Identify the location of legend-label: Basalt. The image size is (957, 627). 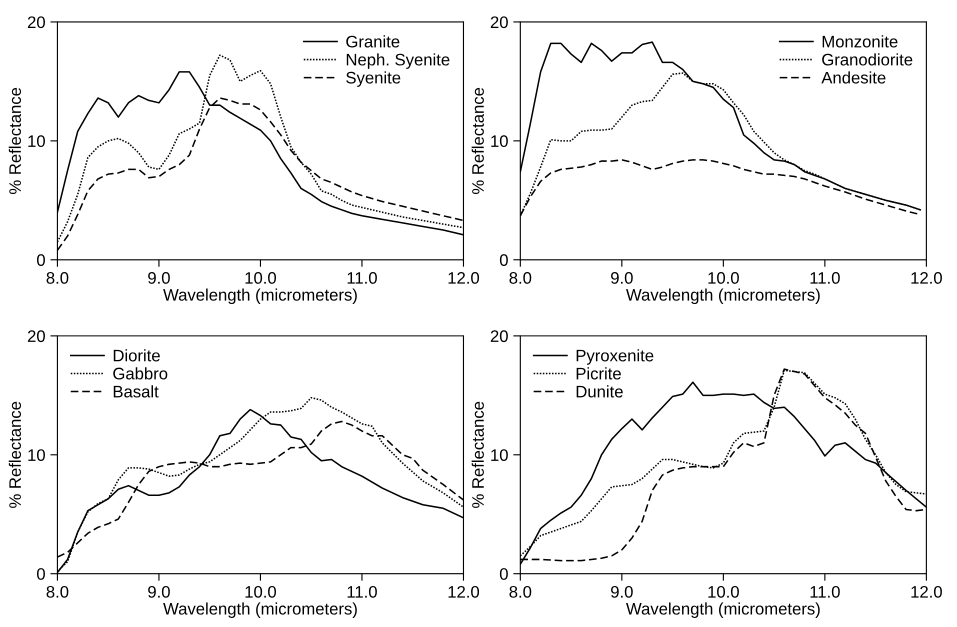
(136, 391).